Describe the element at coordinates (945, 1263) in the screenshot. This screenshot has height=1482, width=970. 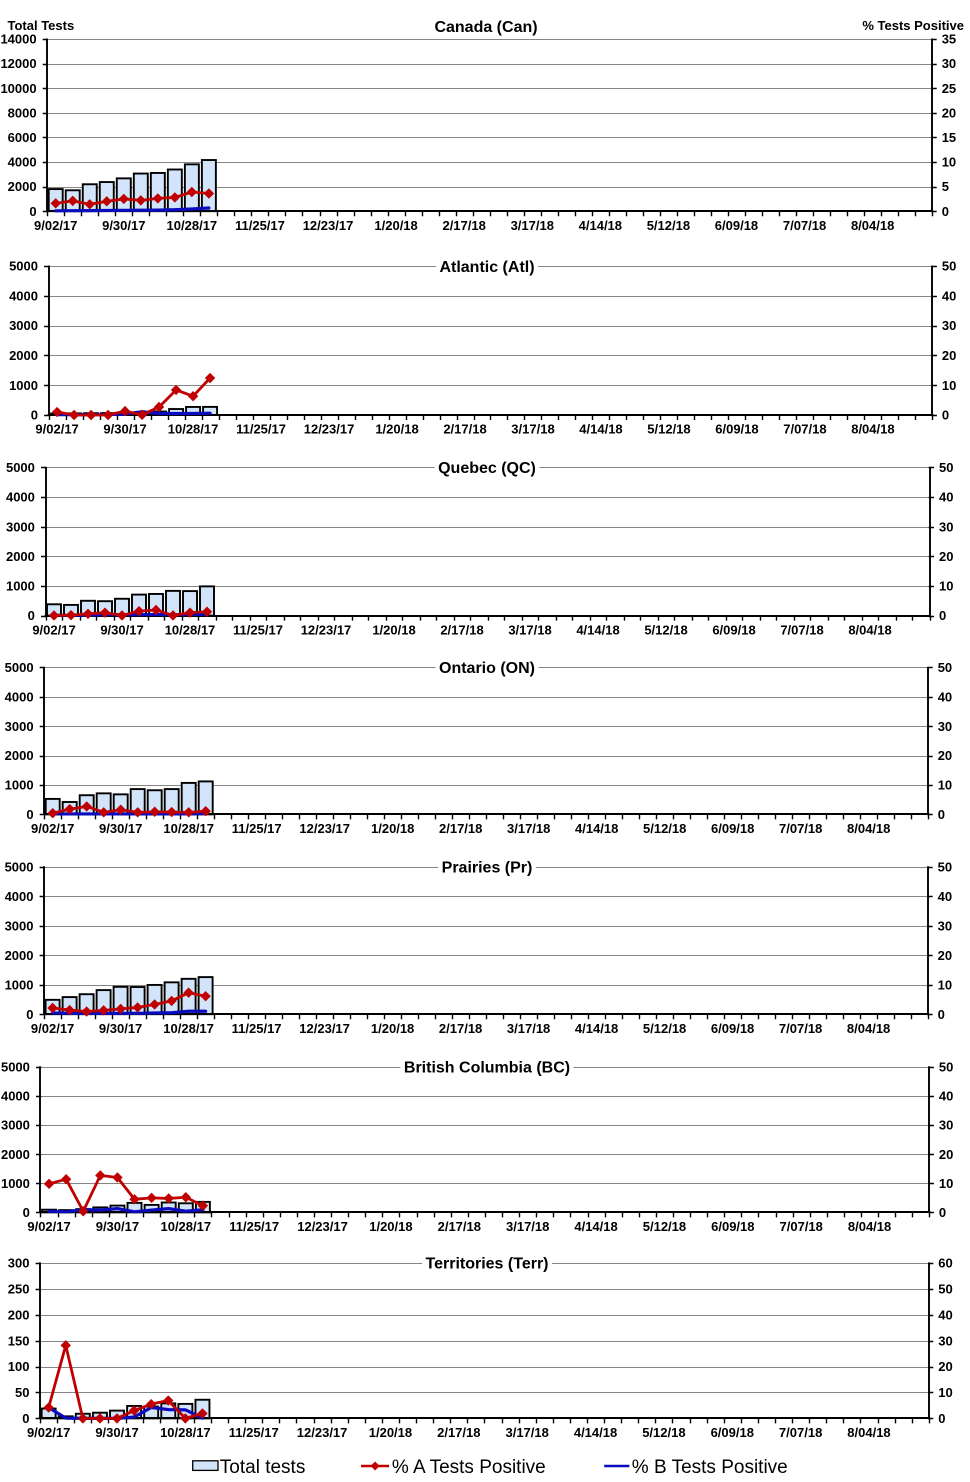
I see `svg-text: 60` at that location.